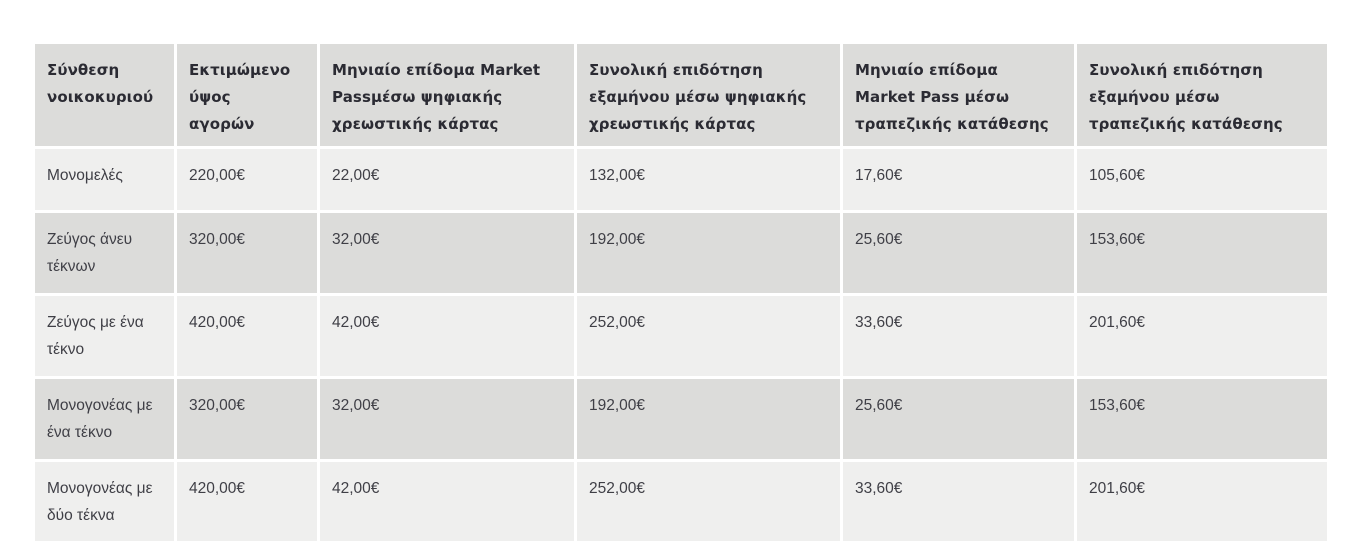 The width and height of the screenshot is (1352, 557). Describe the element at coordinates (1202, 179) in the screenshot. I see `table-cell: 105,60€` at that location.